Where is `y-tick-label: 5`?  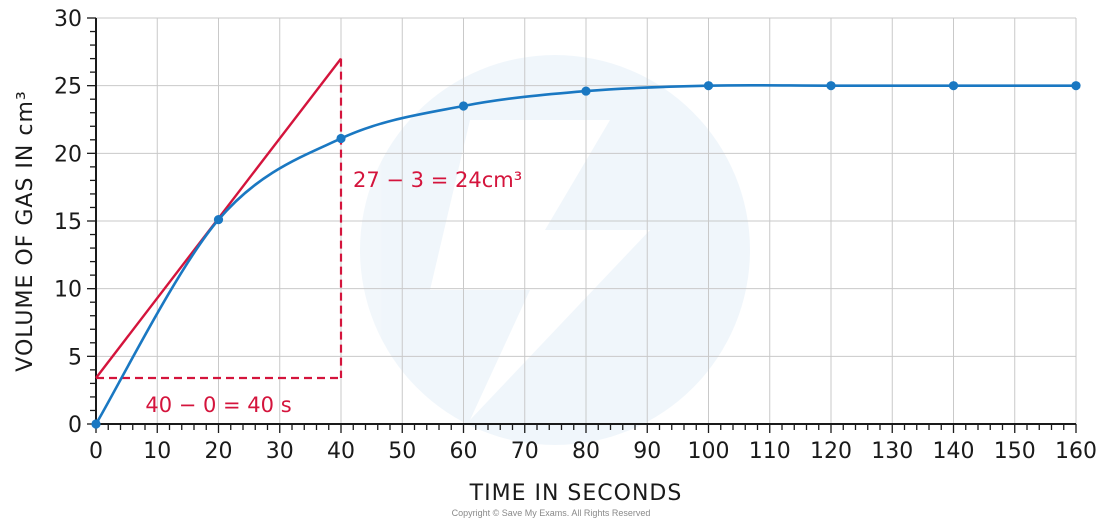 y-tick-label: 5 is located at coordinates (75, 357).